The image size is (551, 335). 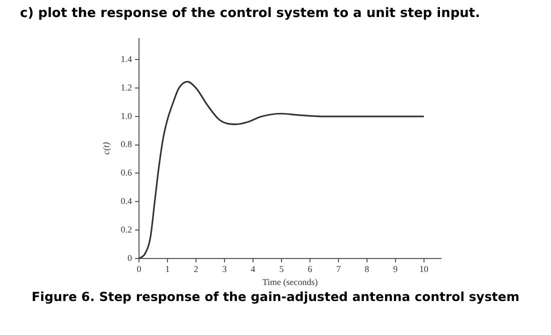 What do you see at coordinates (275, 296) in the screenshot?
I see `caption: Figure 6. Step response of the gain-adjusted antenna control system` at bounding box center [275, 296].